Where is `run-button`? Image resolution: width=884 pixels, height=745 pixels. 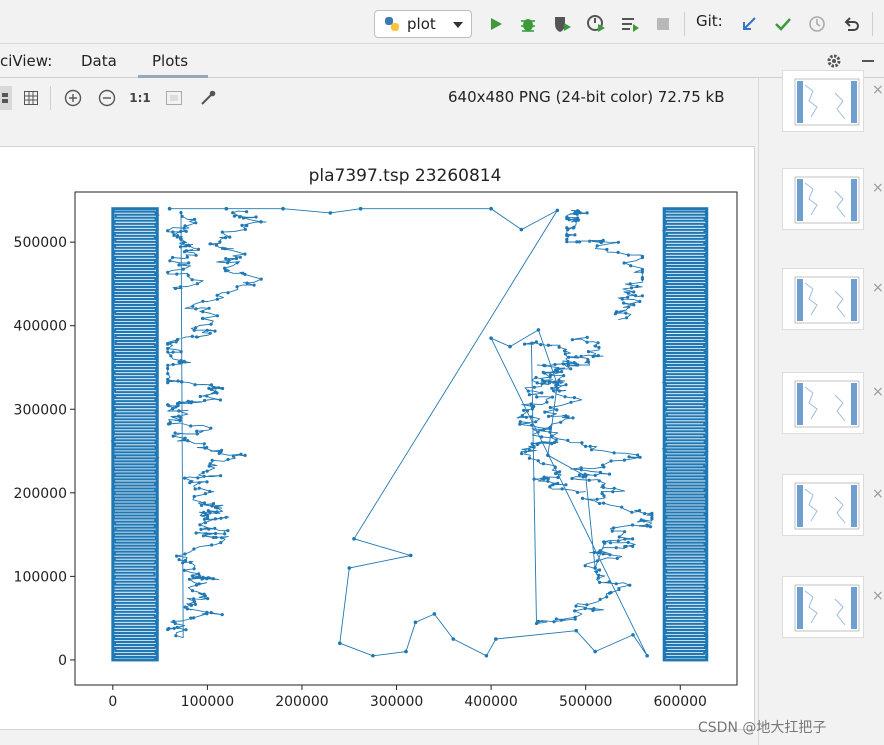 run-button is located at coordinates (496, 24).